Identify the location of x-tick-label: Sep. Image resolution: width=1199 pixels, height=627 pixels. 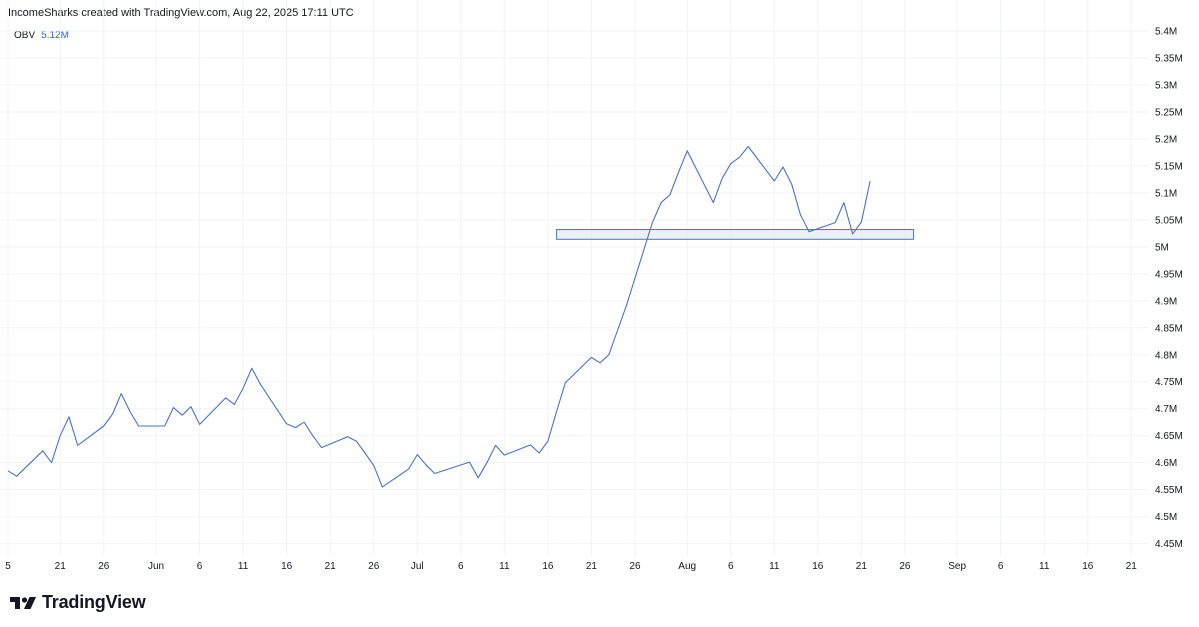
(957, 566).